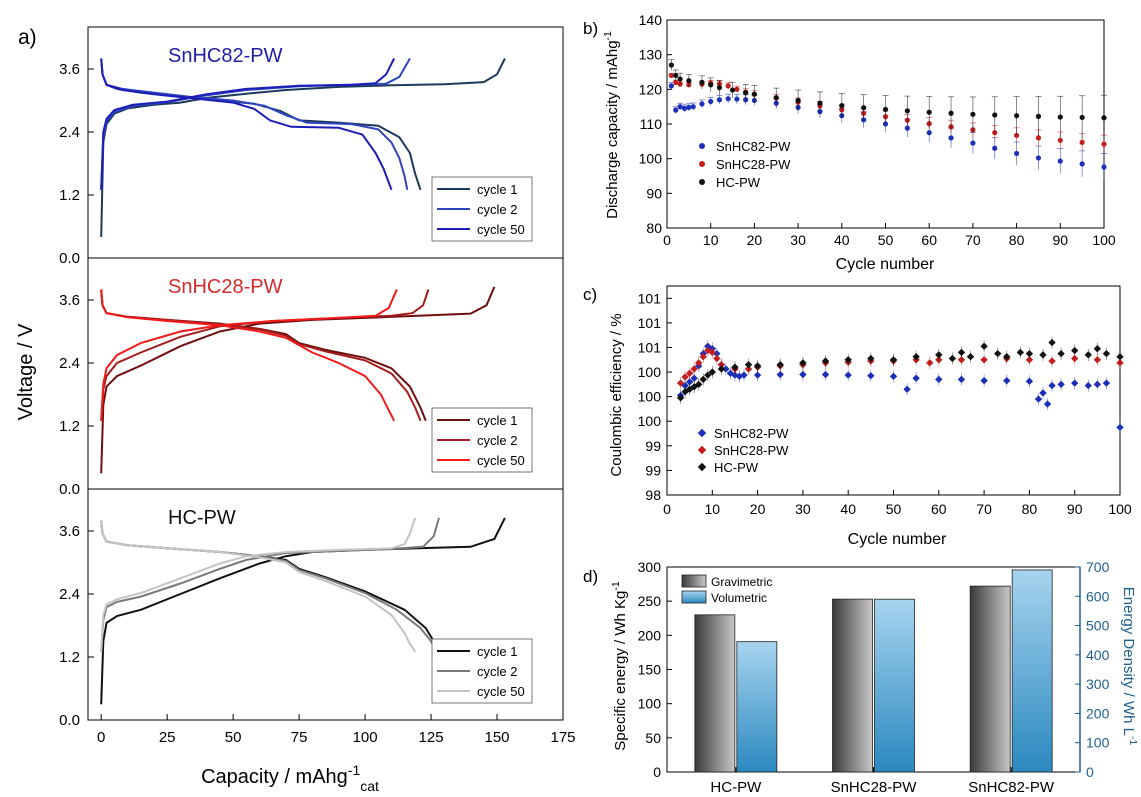 Image resolution: width=1141 pixels, height=797 pixels. I want to click on y-tick-label: 3.6, so click(69, 300).